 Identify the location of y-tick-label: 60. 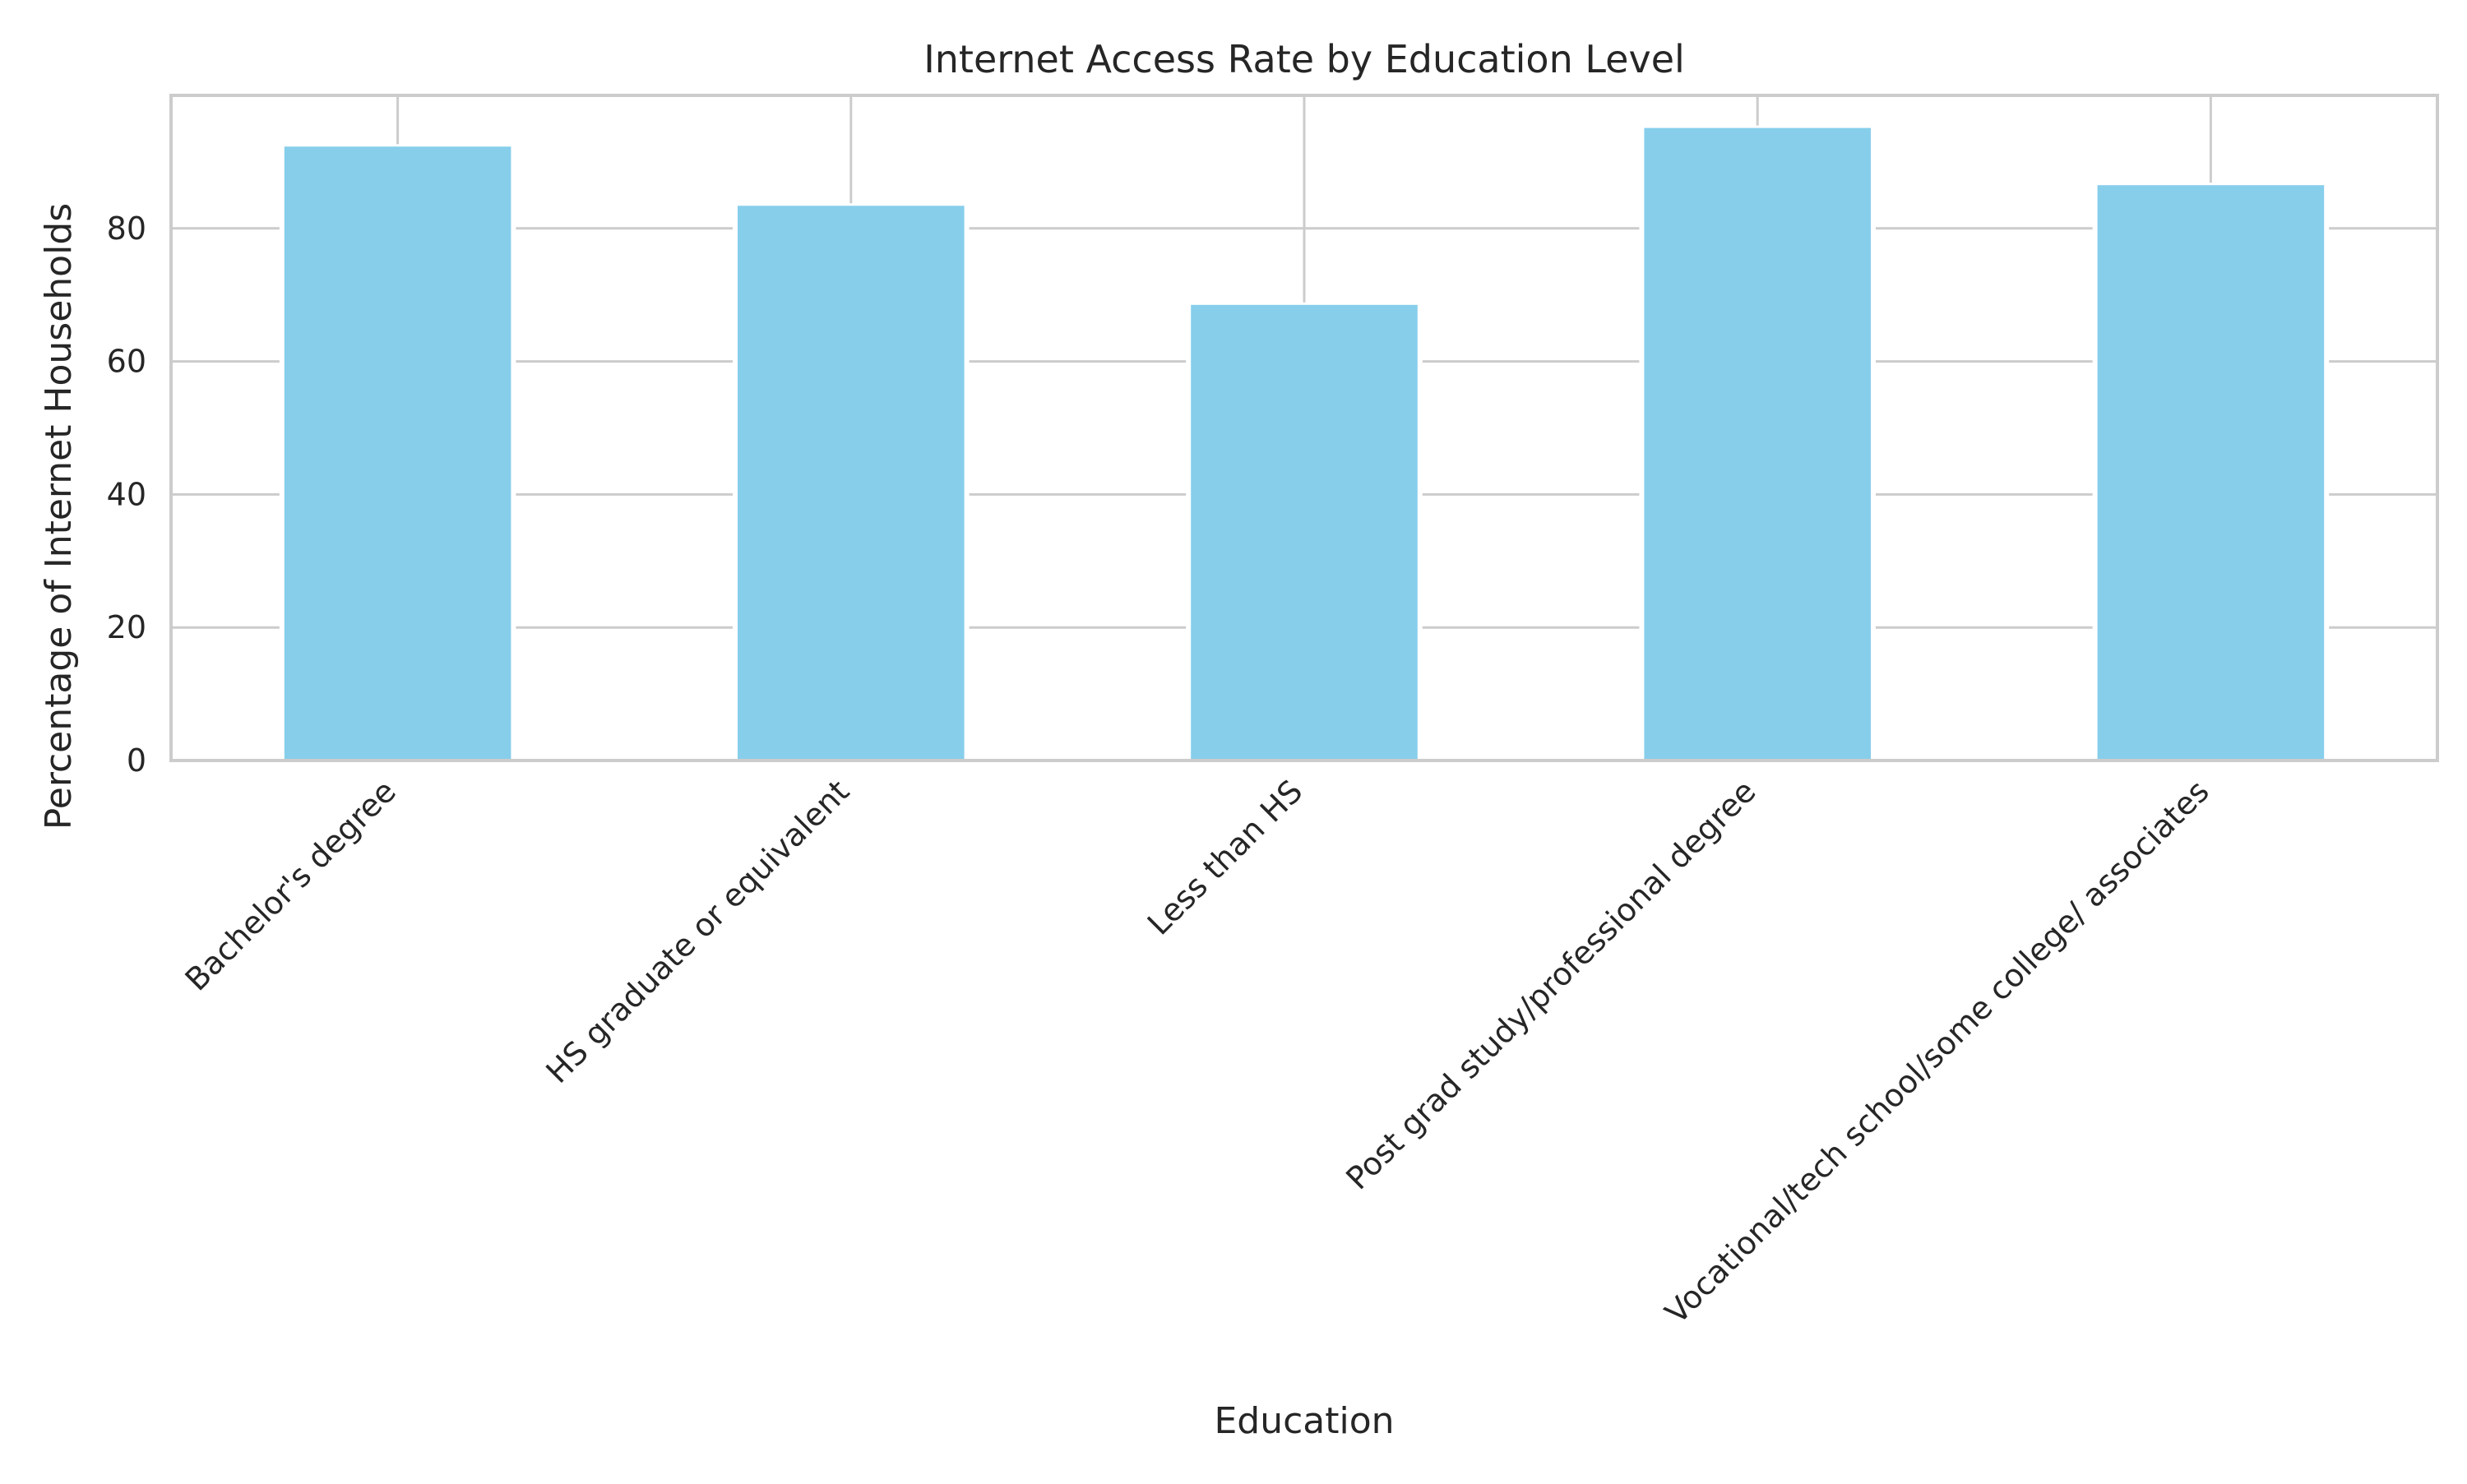
(127, 362).